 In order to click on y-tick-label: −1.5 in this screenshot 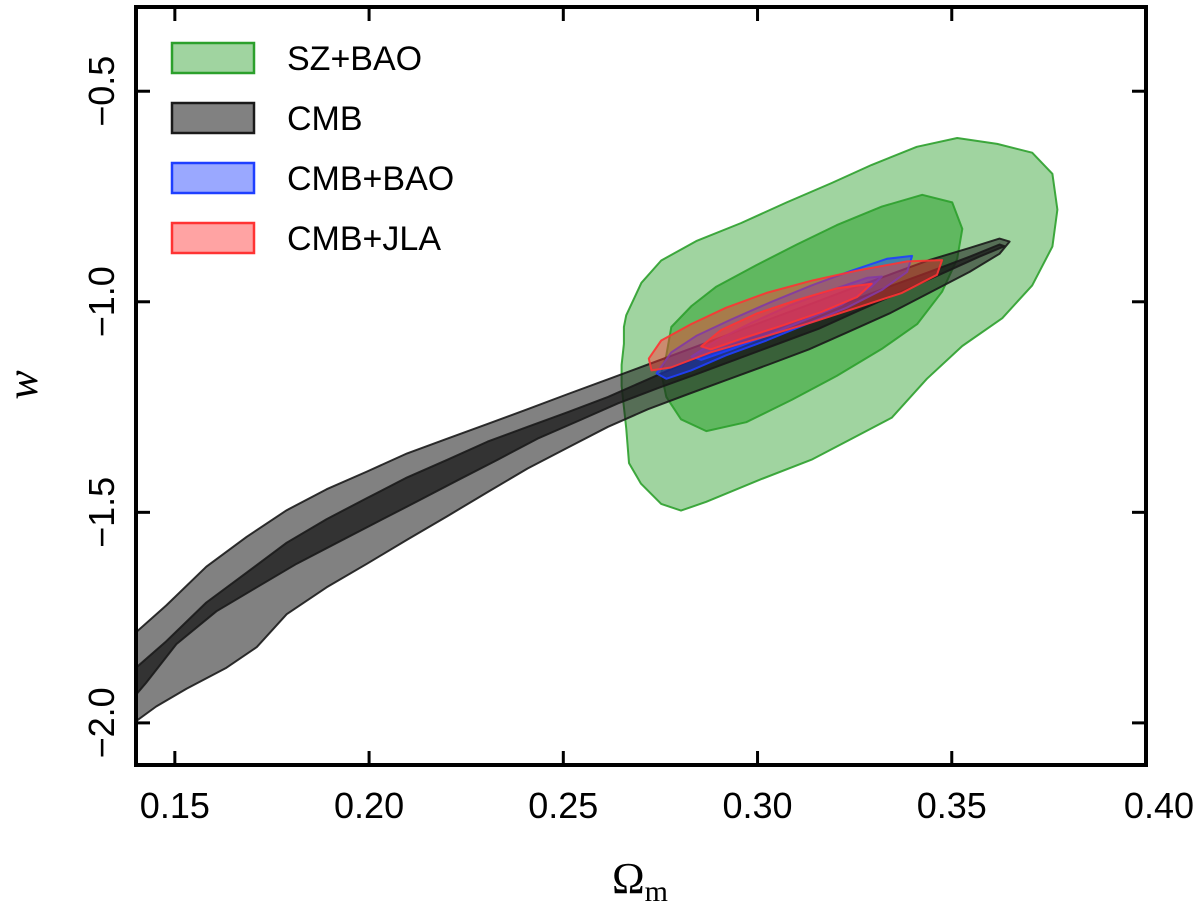, I will do `click(101, 512)`.